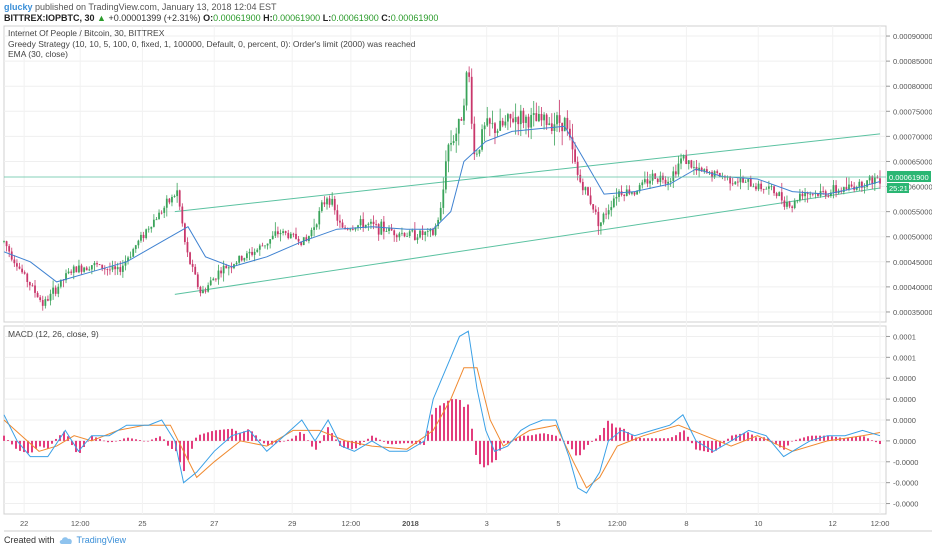 The width and height of the screenshot is (932, 550). I want to click on tradingview-brand: TradingView, so click(101, 540).